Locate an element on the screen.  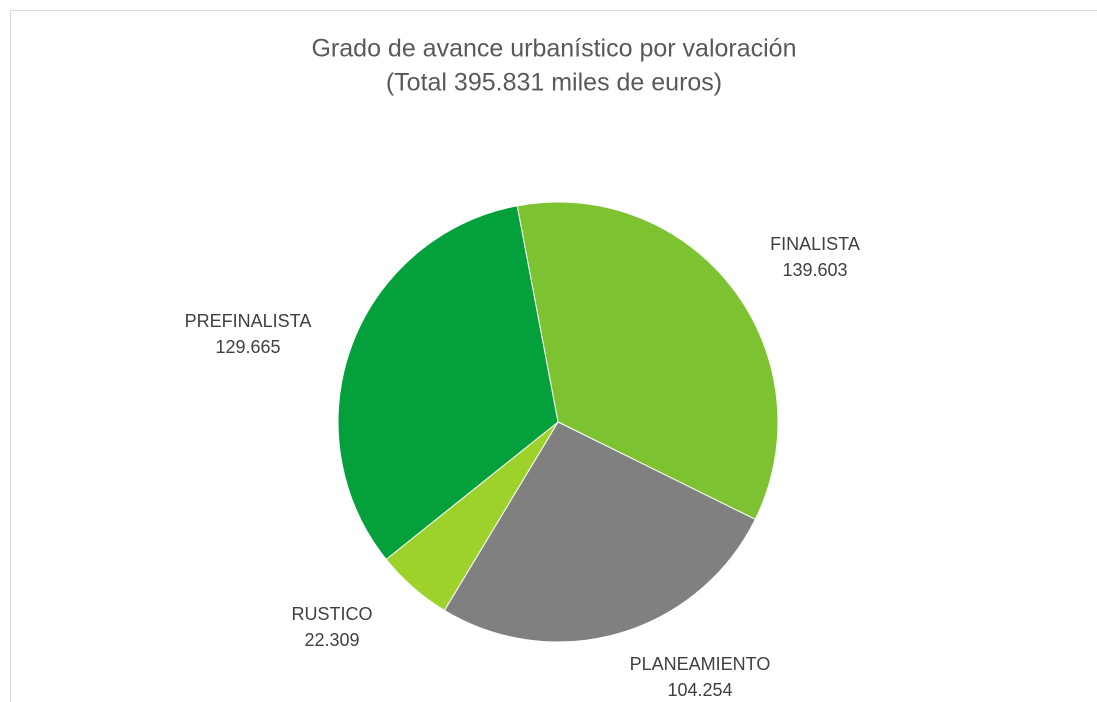
slice-value-label: 22.309 is located at coordinates (331, 640).